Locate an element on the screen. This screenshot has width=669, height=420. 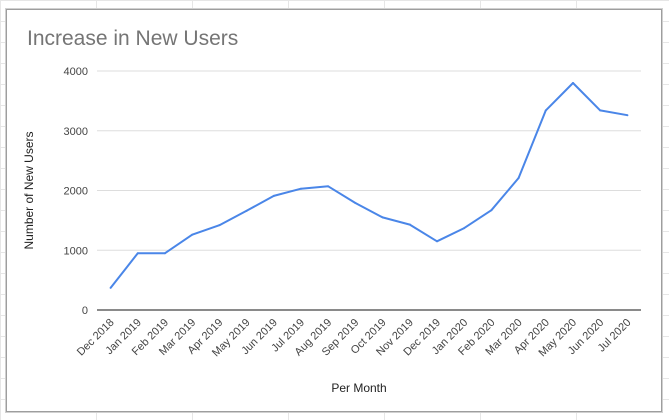
y-tick-label: 0 is located at coordinates (85, 311).